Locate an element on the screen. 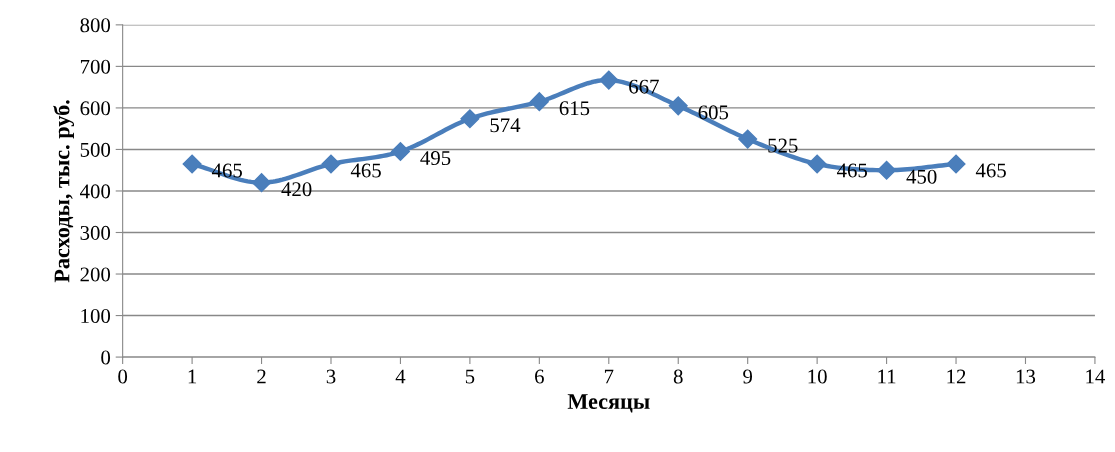 The image size is (1115, 452). x-tick-label: 1 is located at coordinates (192, 376).